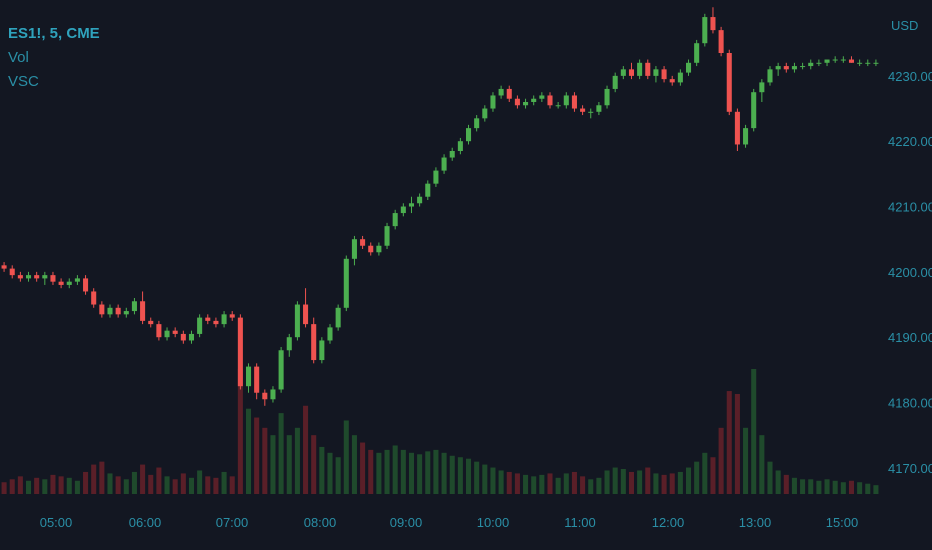 The width and height of the screenshot is (932, 550). Describe the element at coordinates (54, 33) in the screenshot. I see `symbol-label: ES1!, 5, CME` at that location.